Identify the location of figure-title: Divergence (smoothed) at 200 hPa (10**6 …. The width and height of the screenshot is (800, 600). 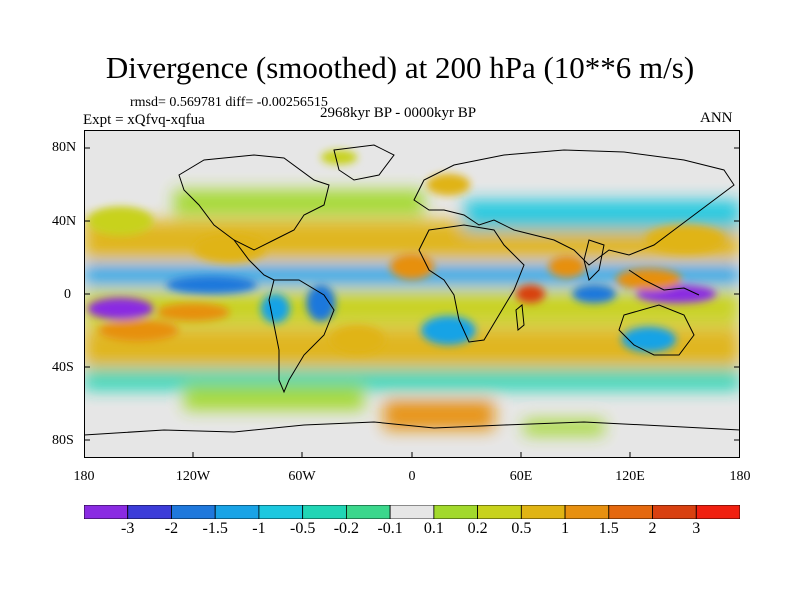
(400, 67).